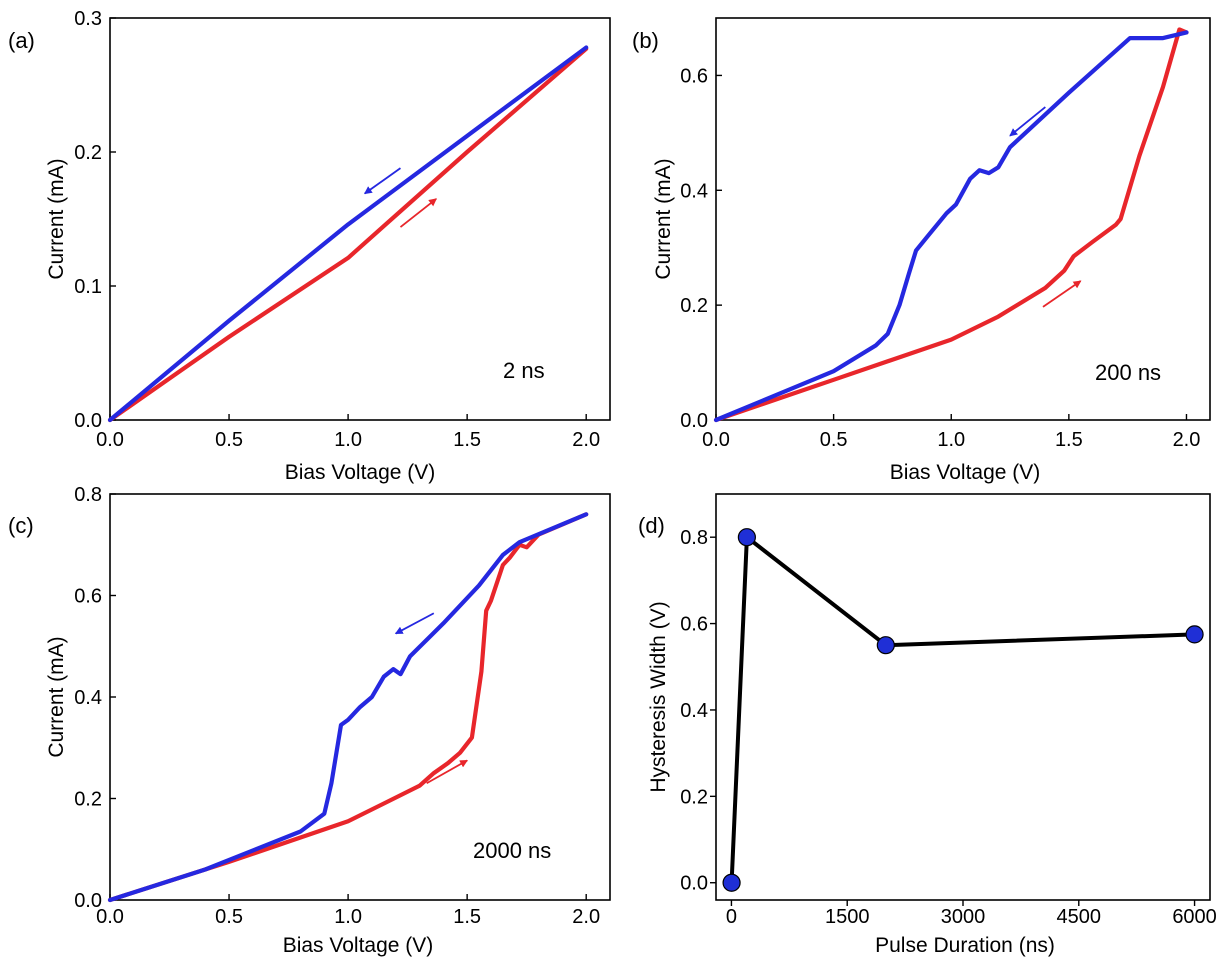  Describe the element at coordinates (447, 772) in the screenshot. I see `panel-c-forward-arrow` at that location.